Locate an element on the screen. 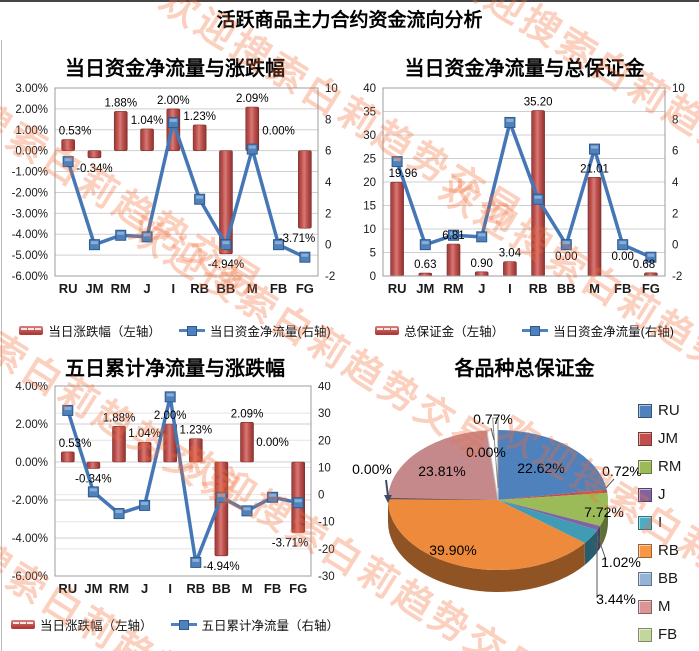 Image resolution: width=699 pixels, height=651 pixels. svg-text: -1.00% is located at coordinates (30, 173).